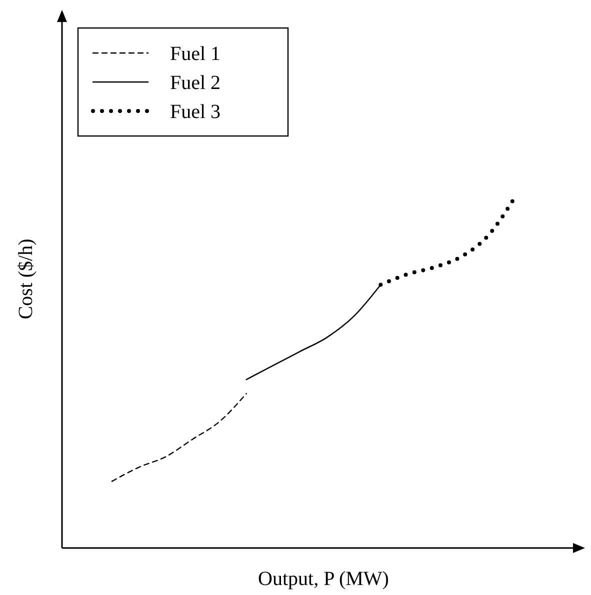  Describe the element at coordinates (195, 54) in the screenshot. I see `legend-label: Fuel 1` at that location.